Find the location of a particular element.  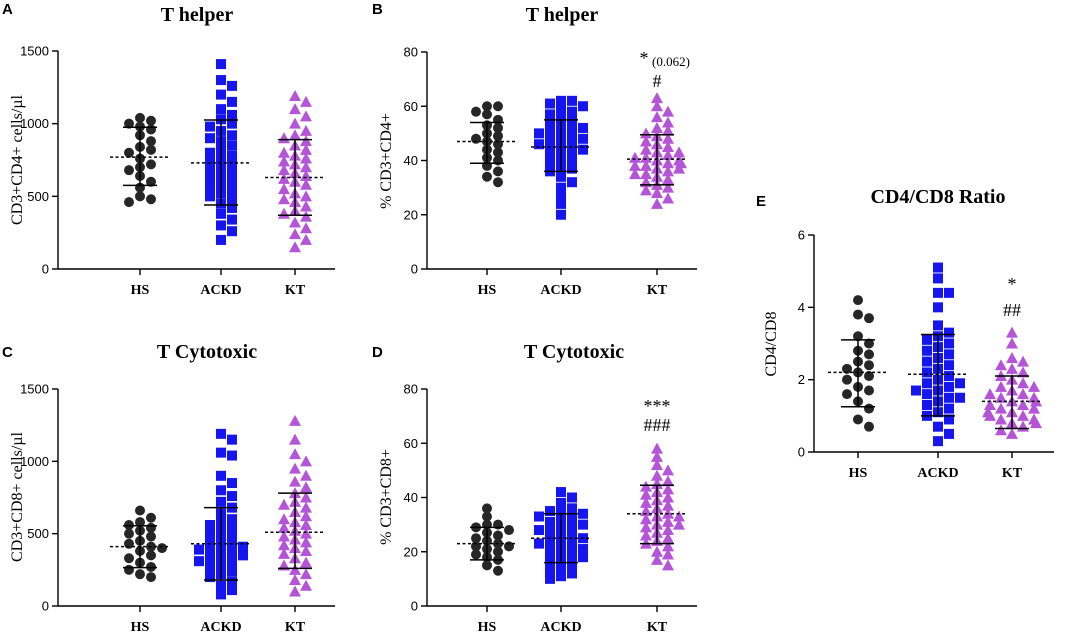

series-kt is located at coordinates (295, 505).